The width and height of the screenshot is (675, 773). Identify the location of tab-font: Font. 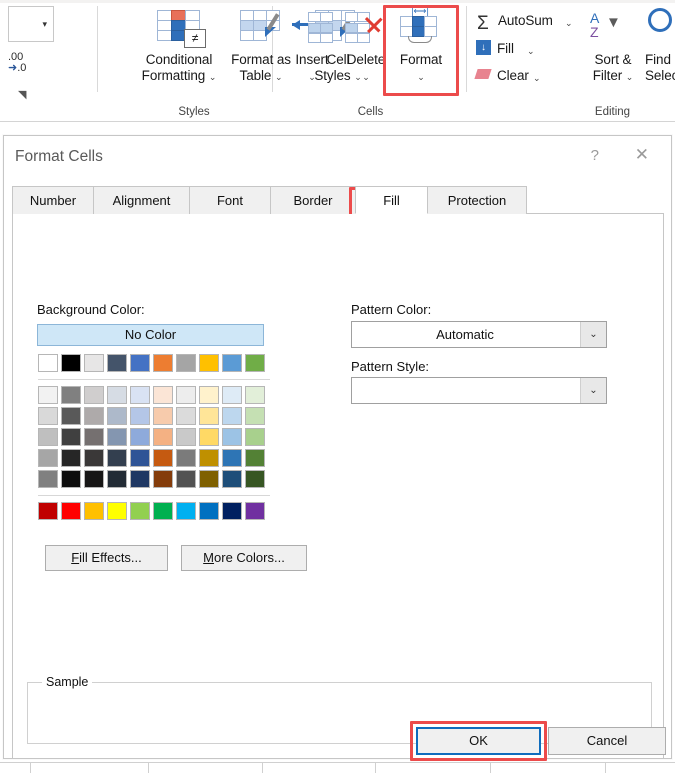
(230, 200).